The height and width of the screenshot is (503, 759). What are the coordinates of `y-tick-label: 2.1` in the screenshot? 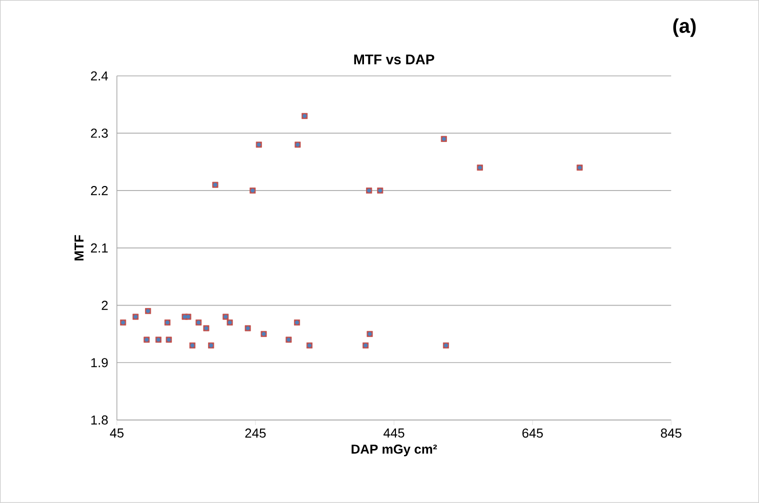 It's located at (99, 248).